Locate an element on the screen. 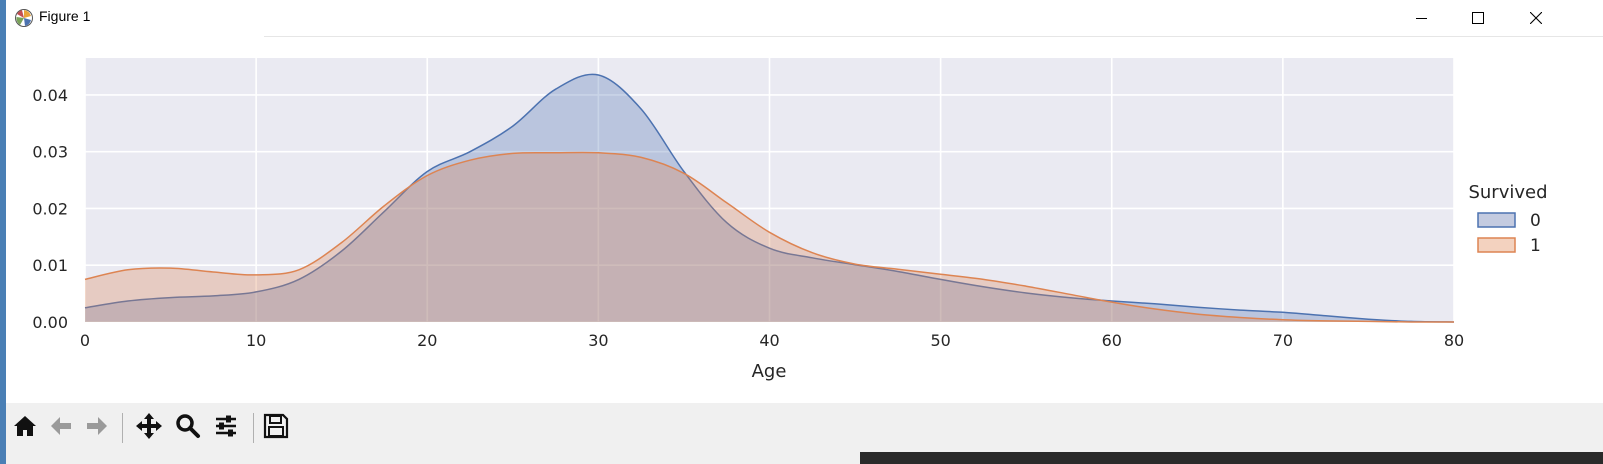 The image size is (1603, 464). y-tick-label: 0.03 is located at coordinates (50, 152).